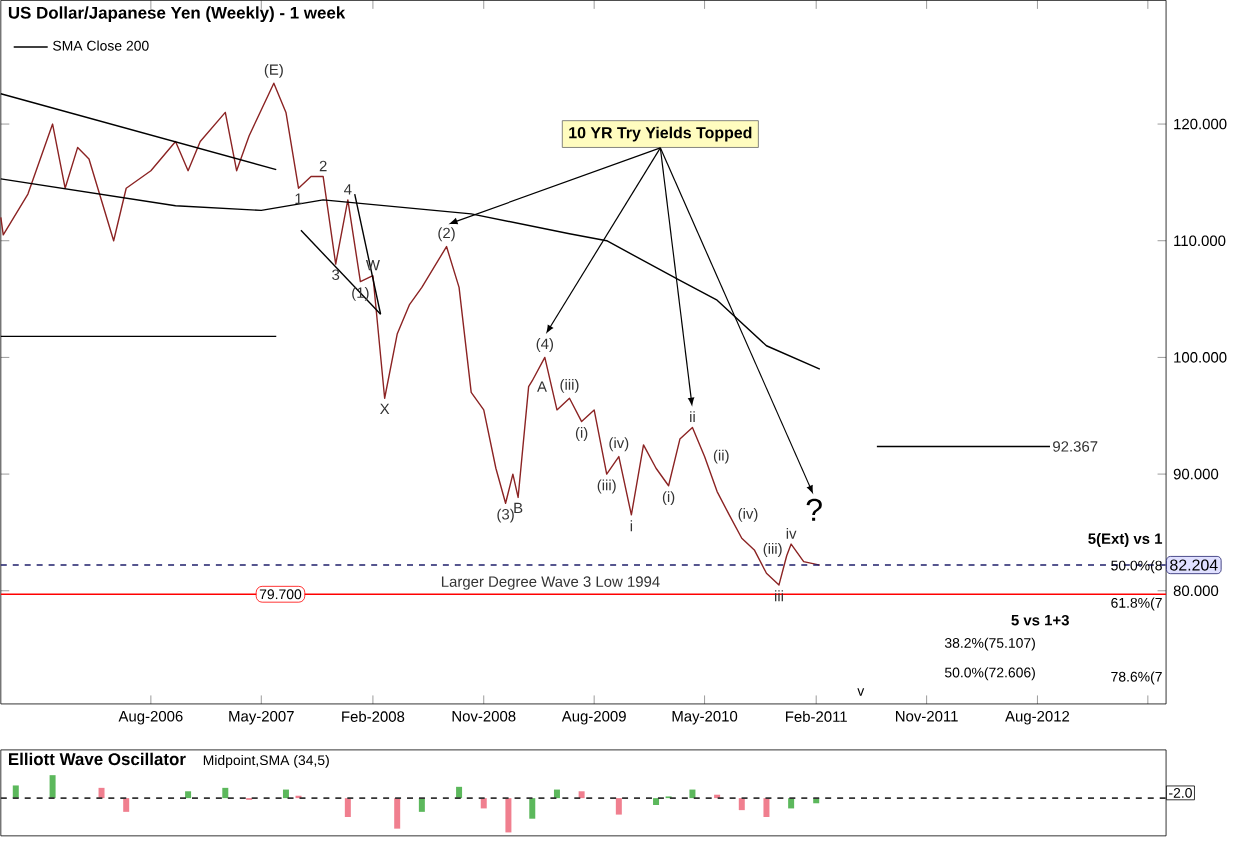 Image resolution: width=1250 pixels, height=842 pixels. What do you see at coordinates (97, 759) in the screenshot?
I see `chart-title: Elliott Wave Oscillator` at bounding box center [97, 759].